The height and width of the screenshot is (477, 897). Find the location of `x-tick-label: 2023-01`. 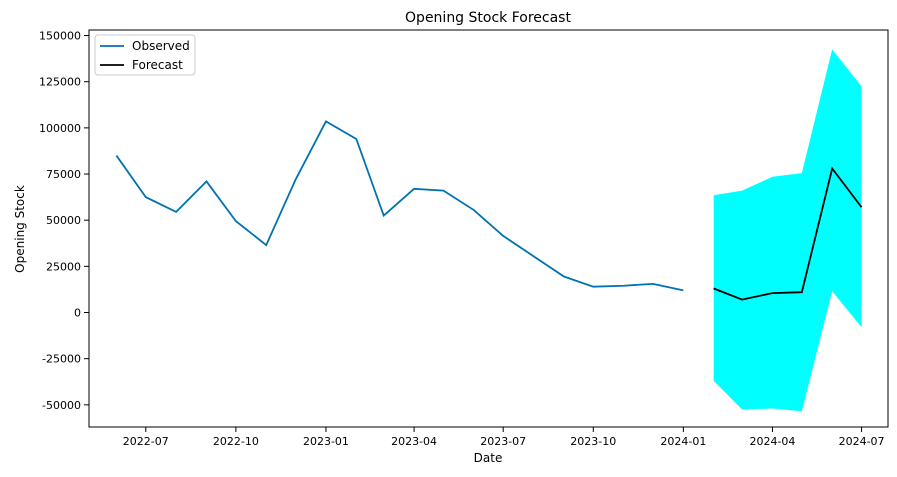

x-tick-label: 2023-01 is located at coordinates (326, 441).